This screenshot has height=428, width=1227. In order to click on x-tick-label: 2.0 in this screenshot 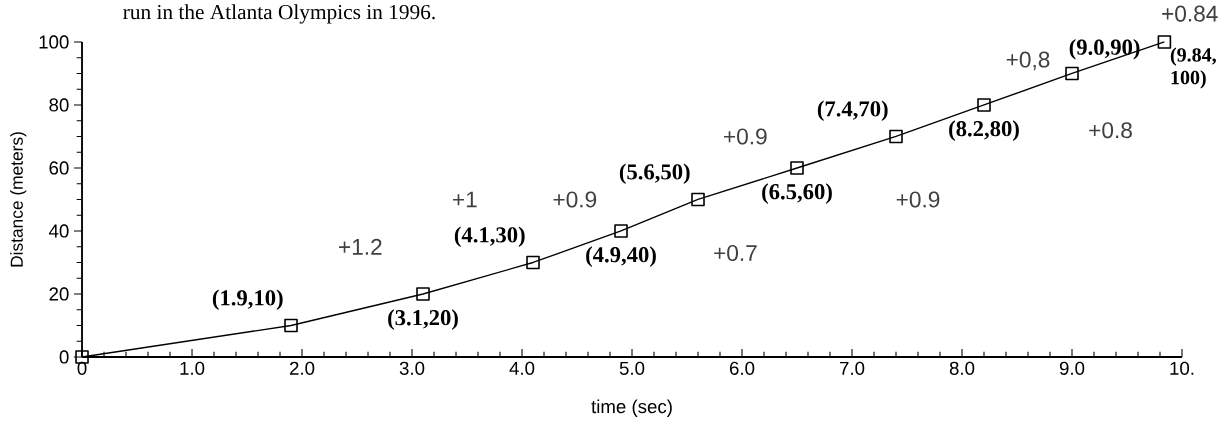, I will do `click(302, 368)`.